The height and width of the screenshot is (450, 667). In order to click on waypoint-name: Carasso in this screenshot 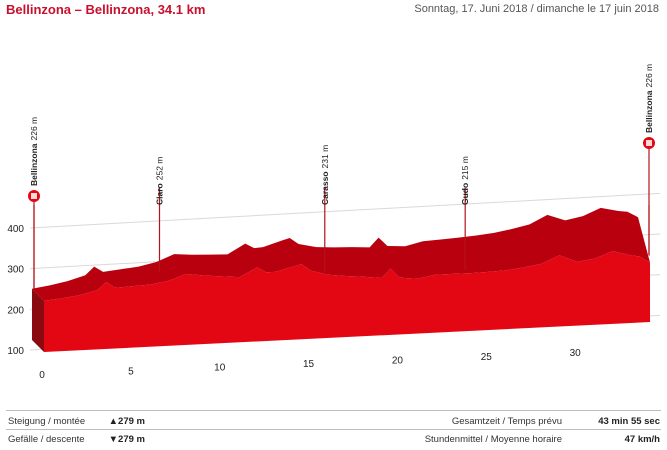, I will do `click(325, 188)`.